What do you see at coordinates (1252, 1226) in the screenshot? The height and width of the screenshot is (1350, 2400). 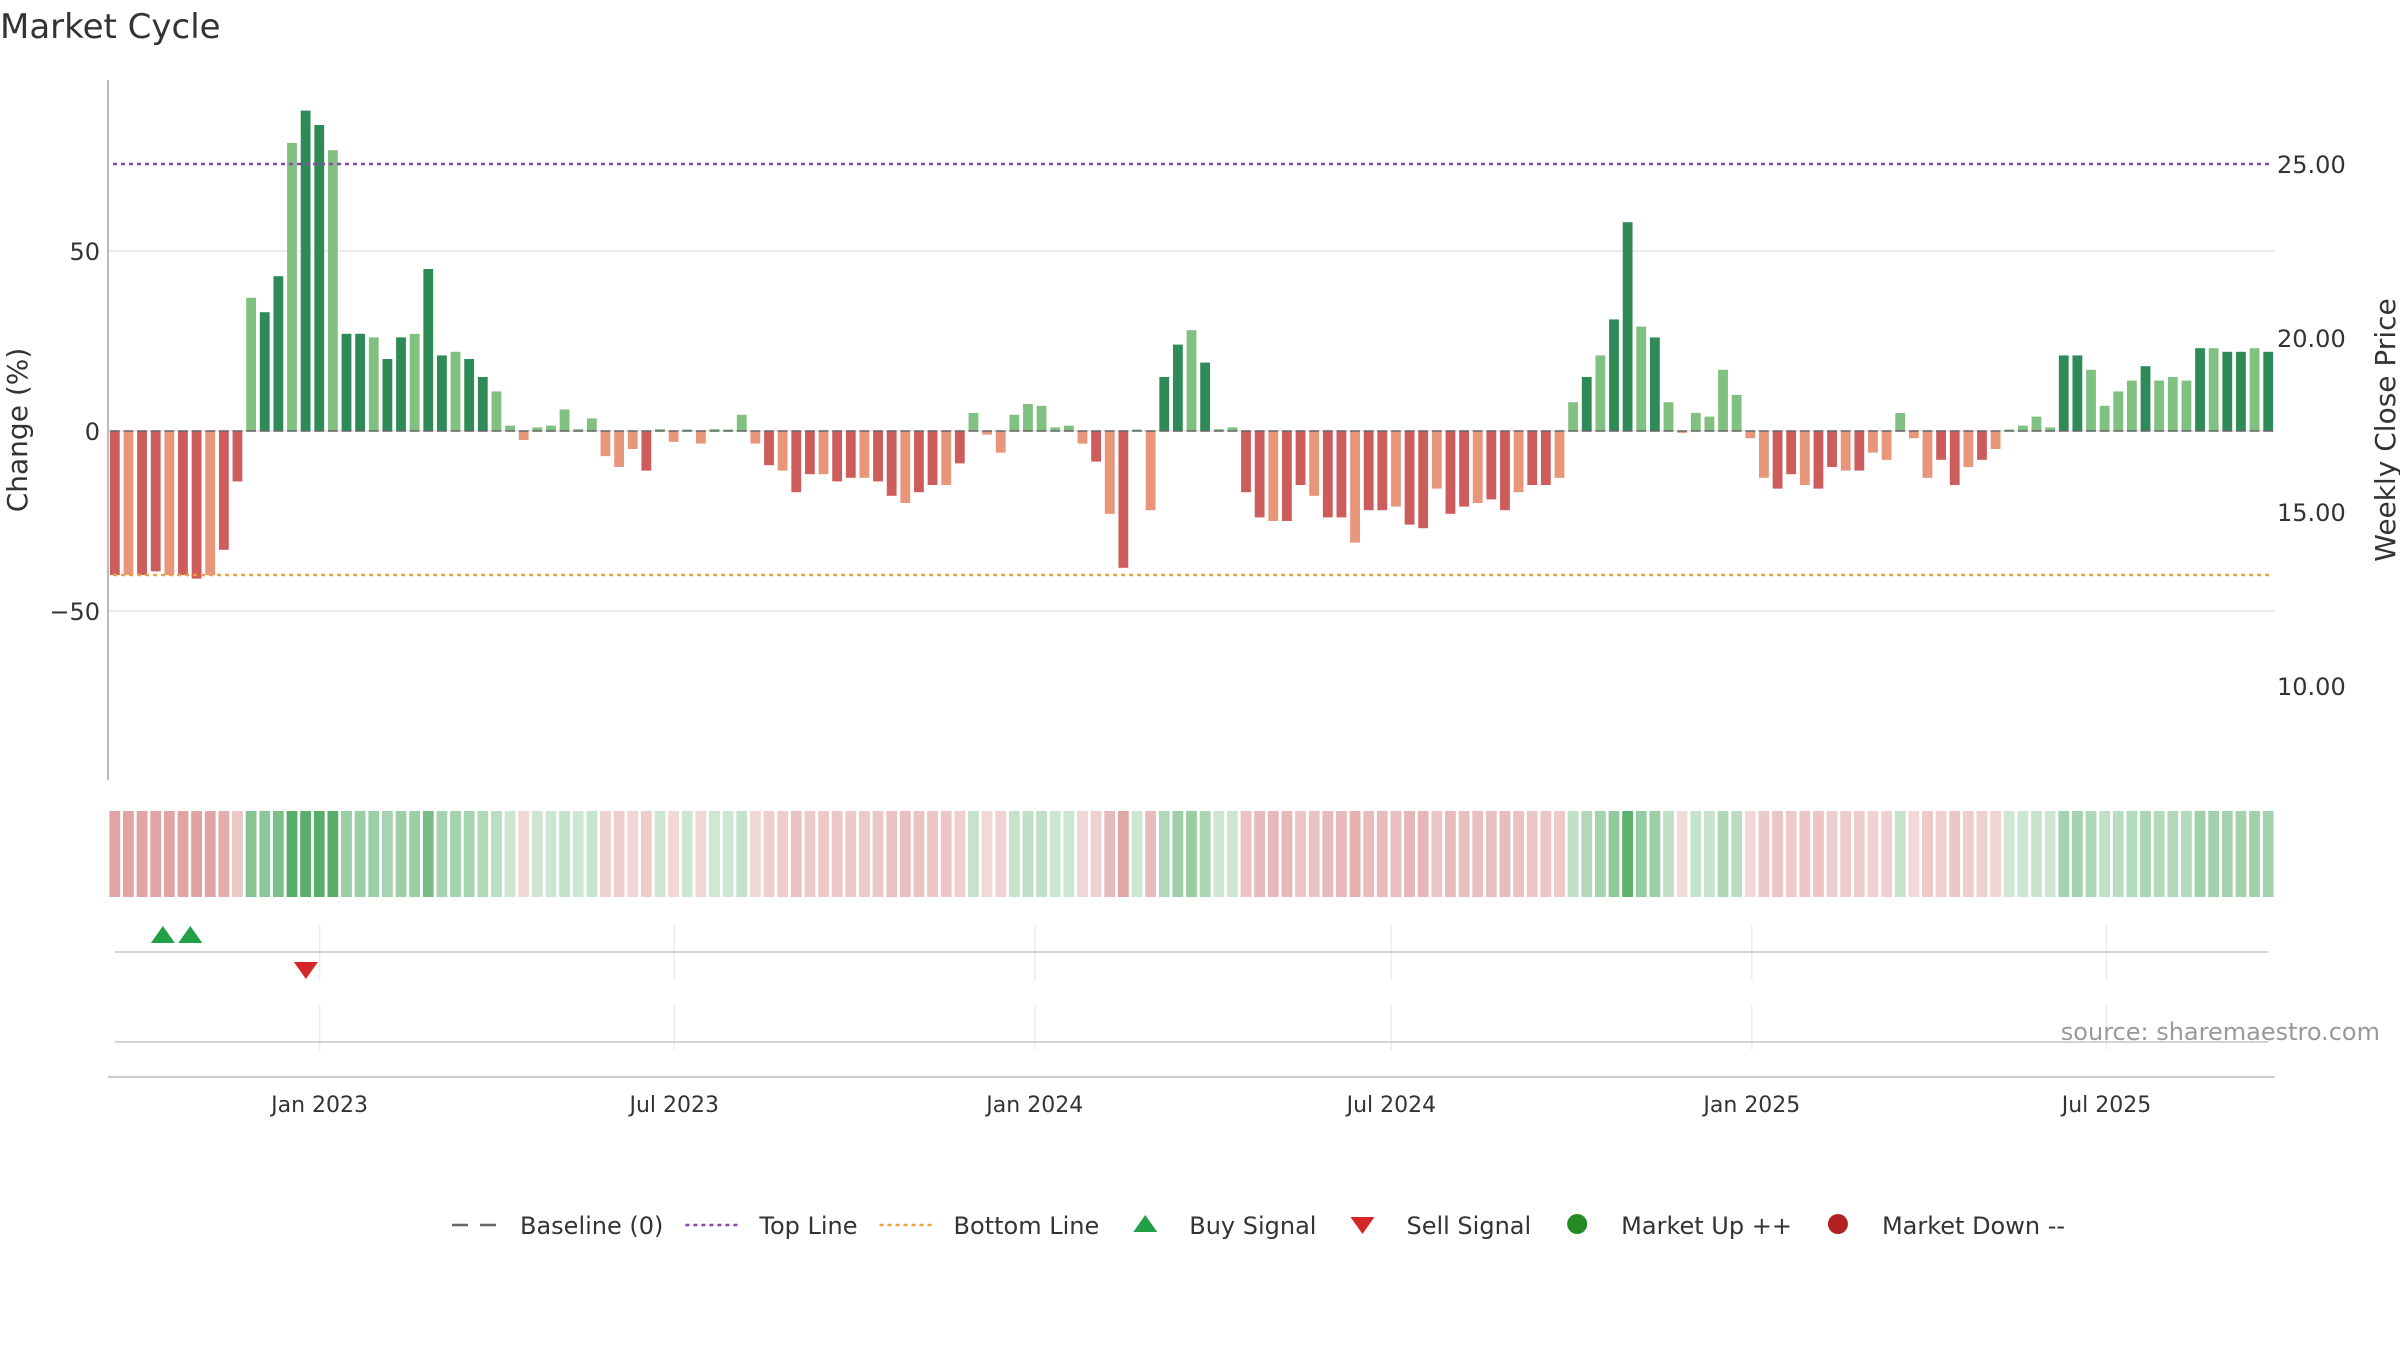 I see `legend-label: Buy Signal` at bounding box center [1252, 1226].